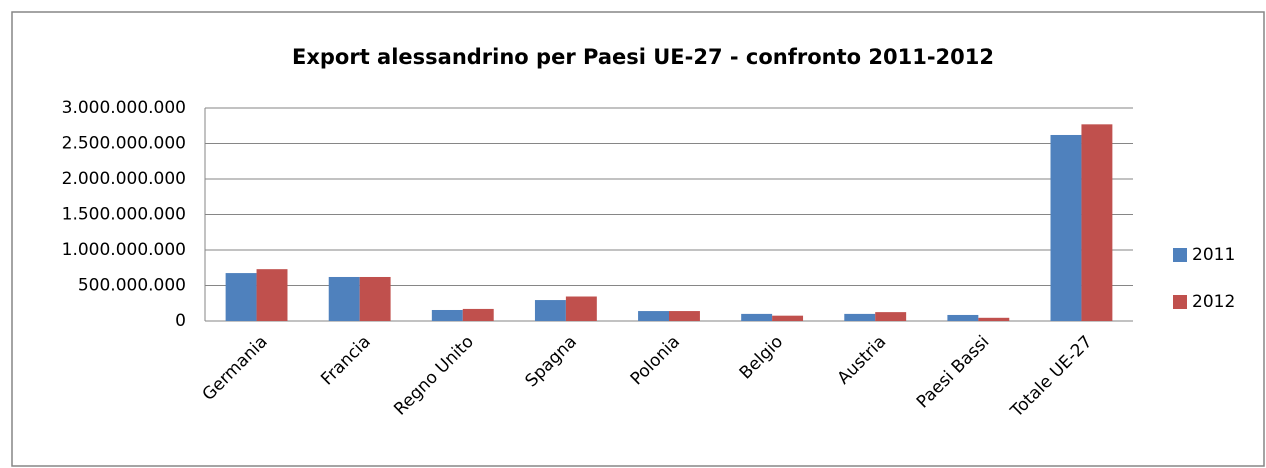 Image resolution: width=1266 pixels, height=468 pixels. I want to click on legend-label: 2011, so click(1213, 255).